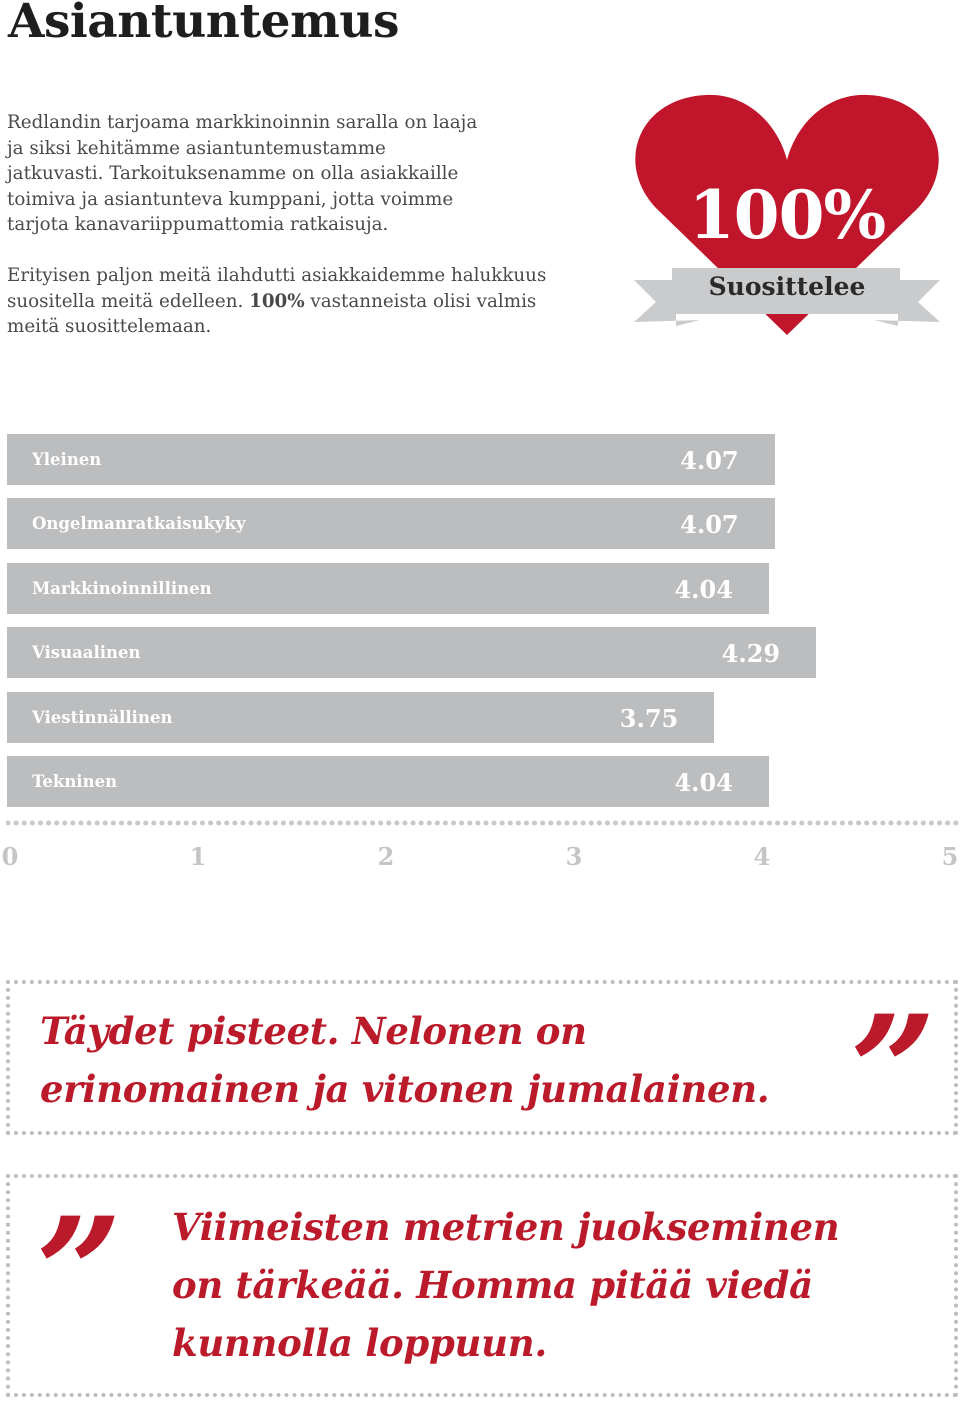 Image resolution: width=960 pixels, height=1401 pixels. Describe the element at coordinates (203, 24) in the screenshot. I see `page-title: Asiantuntemus` at that location.